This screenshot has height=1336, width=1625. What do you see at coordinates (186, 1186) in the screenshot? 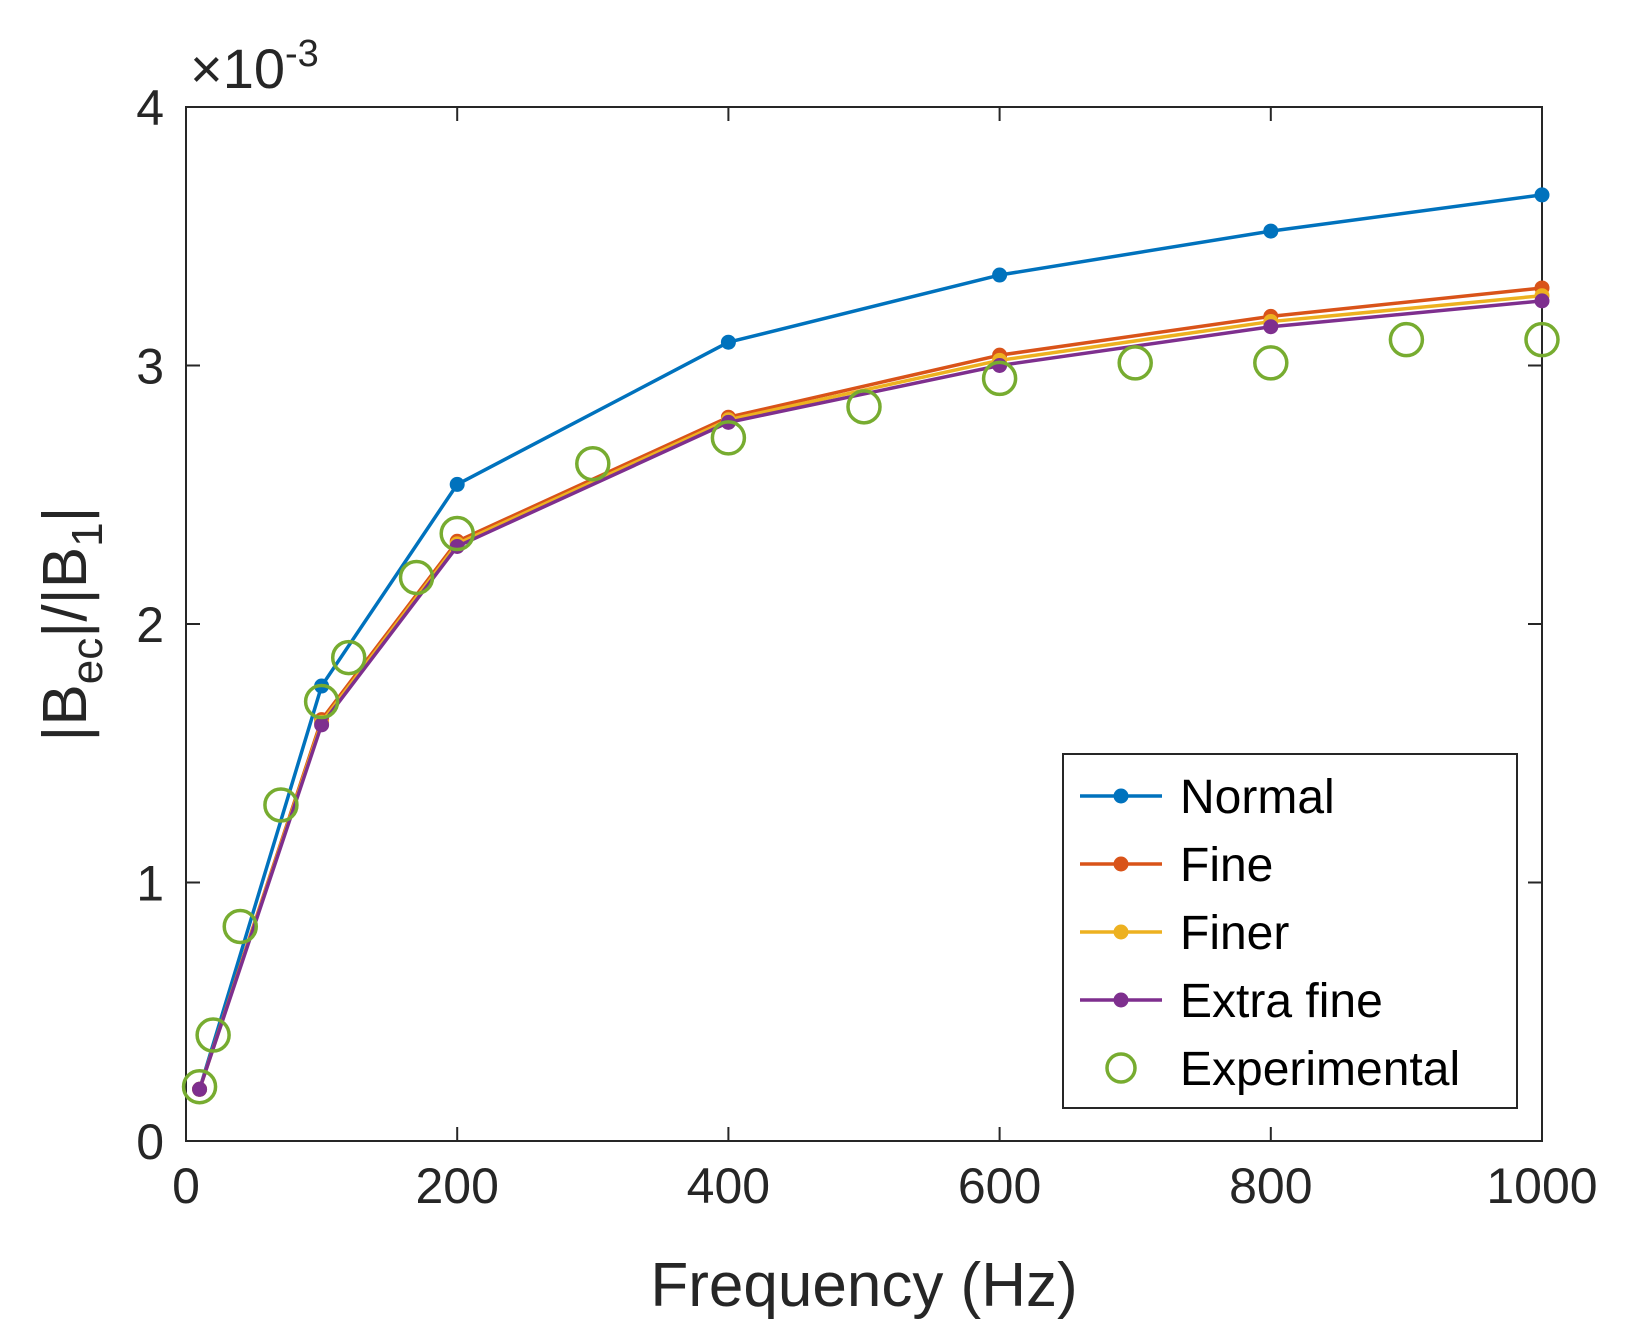
I see `x-tick-label-0: 0` at bounding box center [186, 1186].